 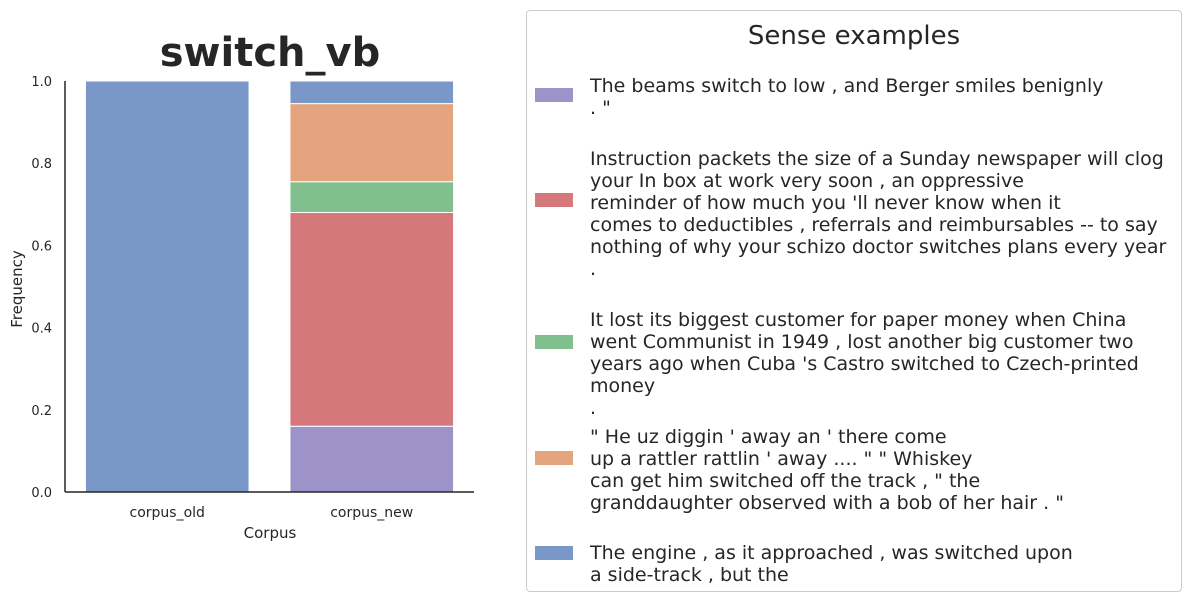 What do you see at coordinates (272, 513) in the screenshot?
I see `x-axis-ticks: corpus_old corpus_new` at bounding box center [272, 513].